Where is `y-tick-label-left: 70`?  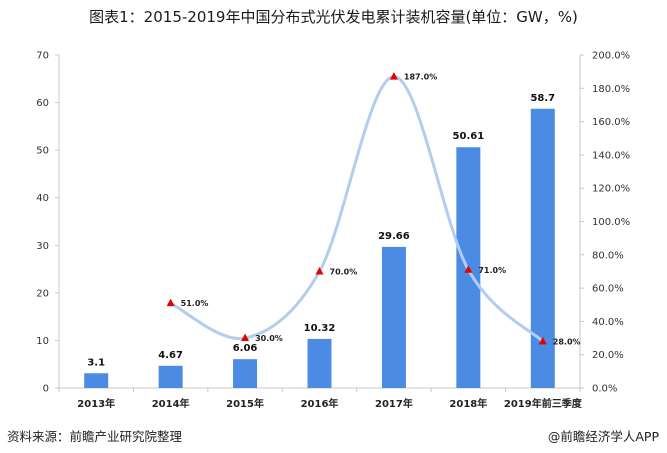
y-tick-label-left: 70 is located at coordinates (42, 56).